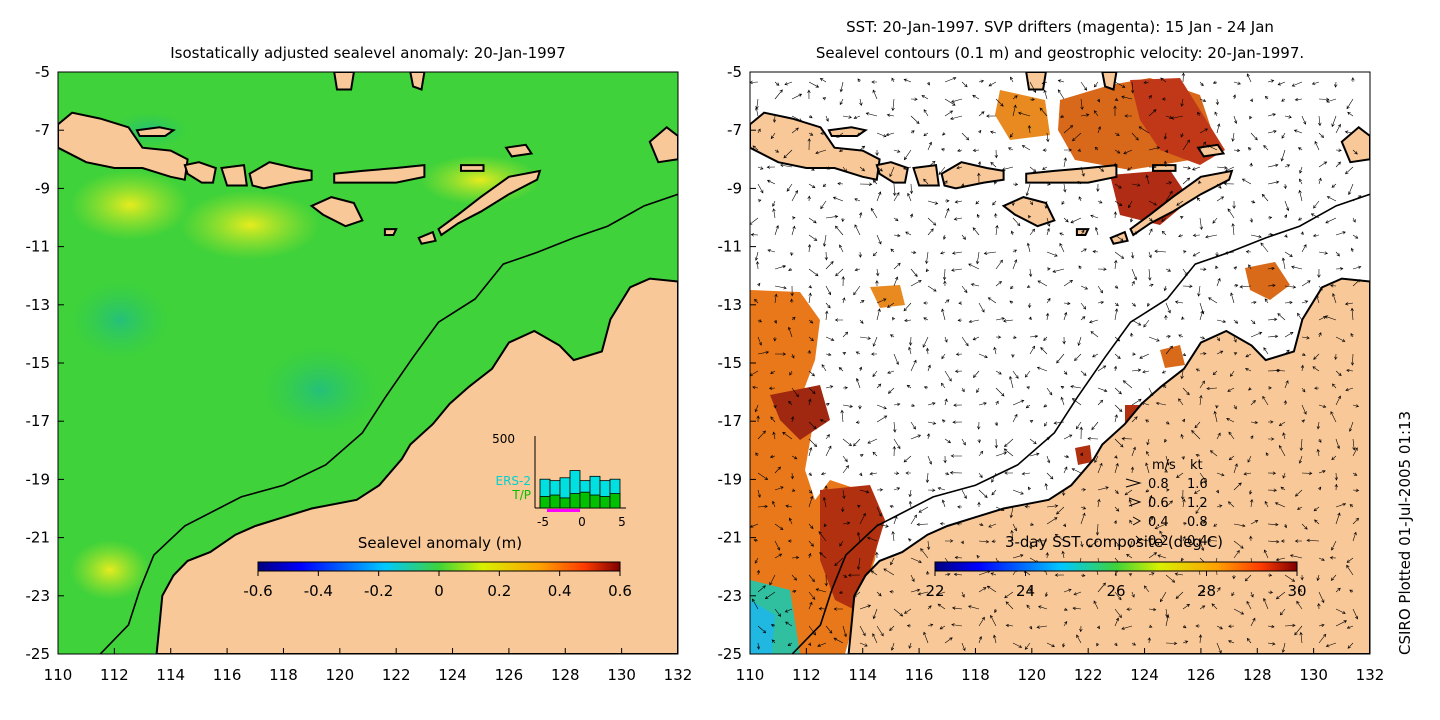  I want to click on landmass-flores, so click(379, 173).